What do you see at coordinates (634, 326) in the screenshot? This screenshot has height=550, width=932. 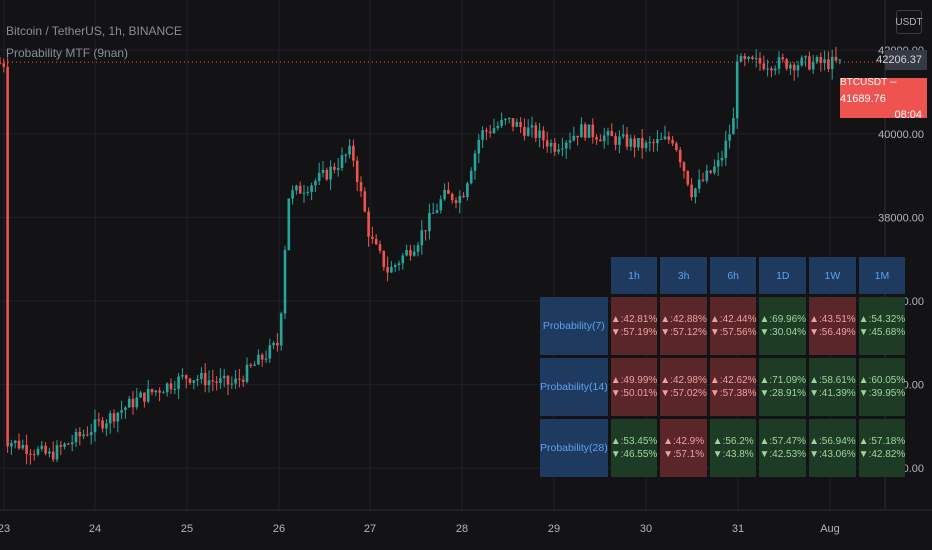 I see `probability-cell: ▲:42.81% ▼:57.19%` at bounding box center [634, 326].